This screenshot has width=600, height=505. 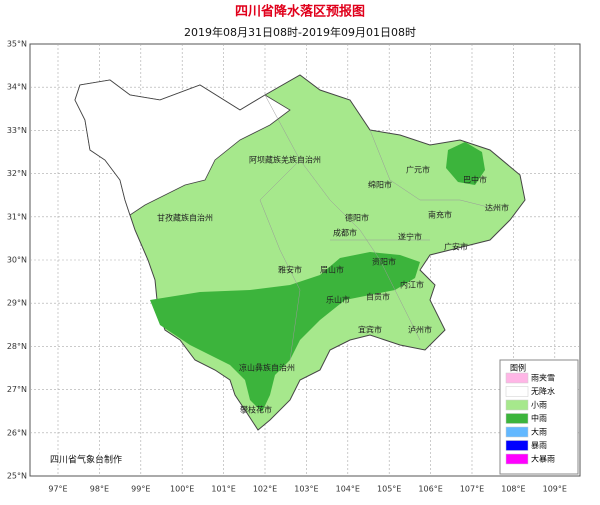 What do you see at coordinates (17, 476) in the screenshot?
I see `lat-label: 25°N` at bounding box center [17, 476].